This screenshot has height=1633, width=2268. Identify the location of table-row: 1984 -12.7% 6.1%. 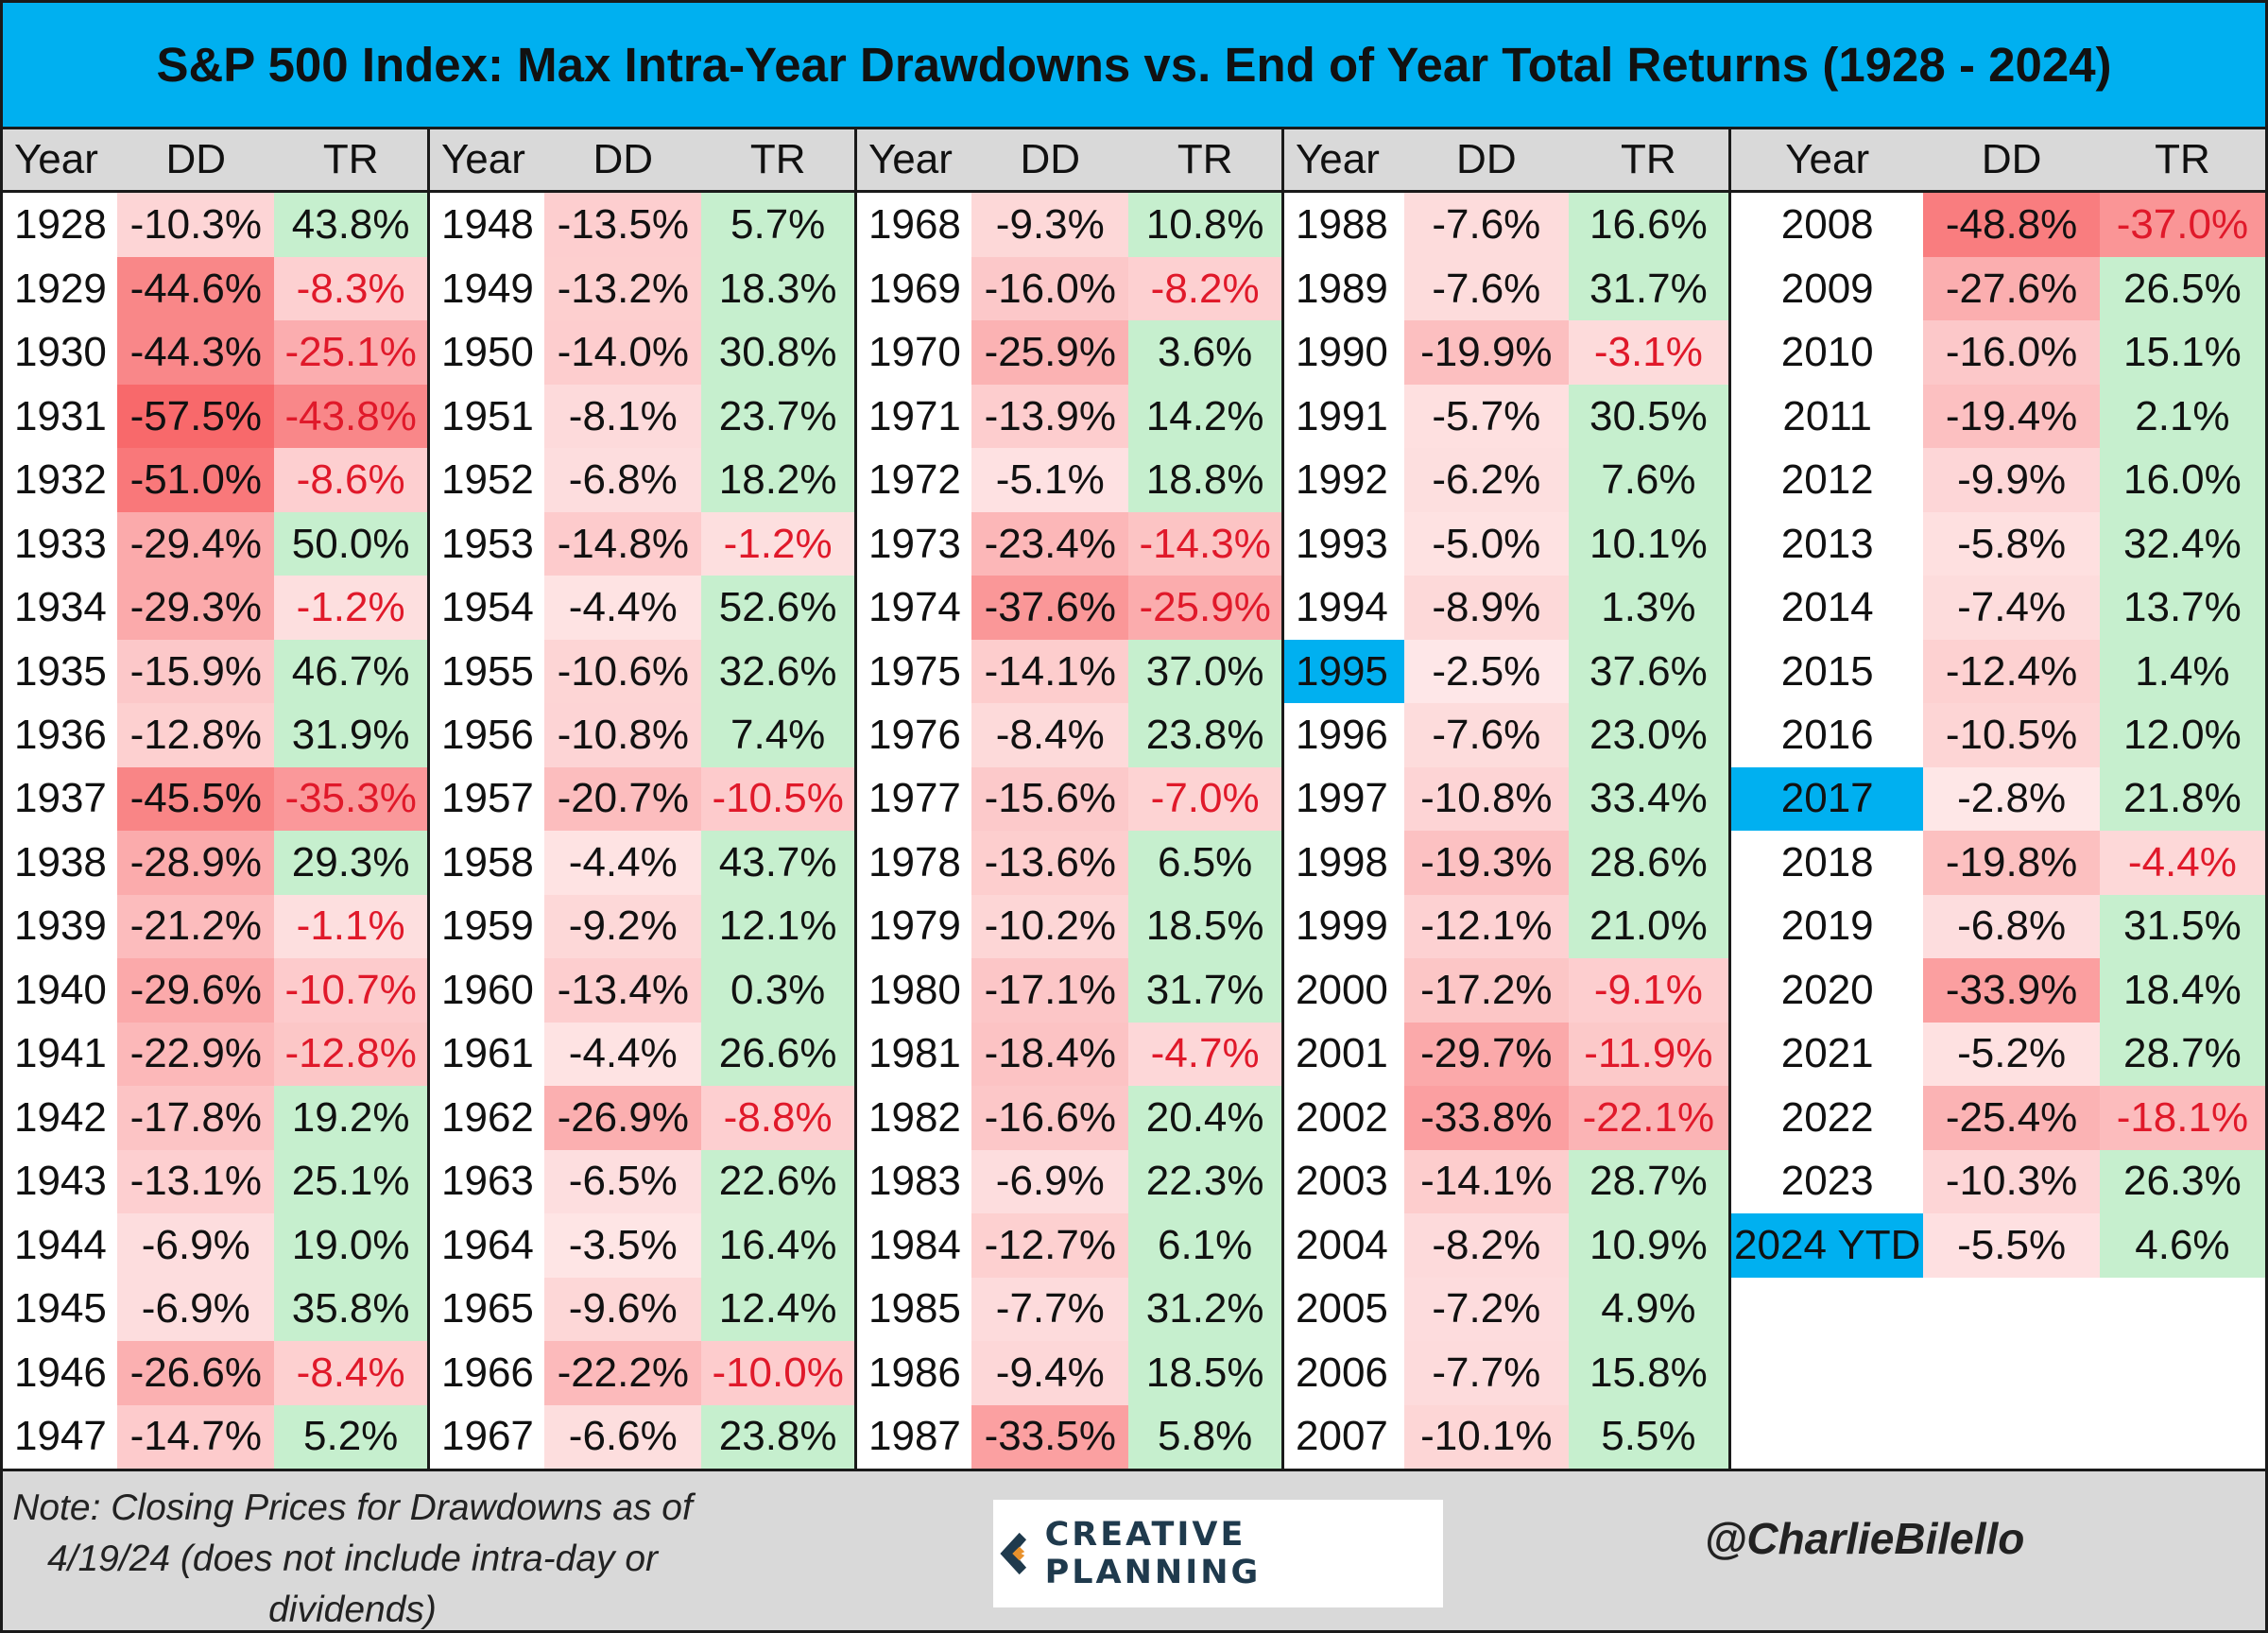
(1069, 1246).